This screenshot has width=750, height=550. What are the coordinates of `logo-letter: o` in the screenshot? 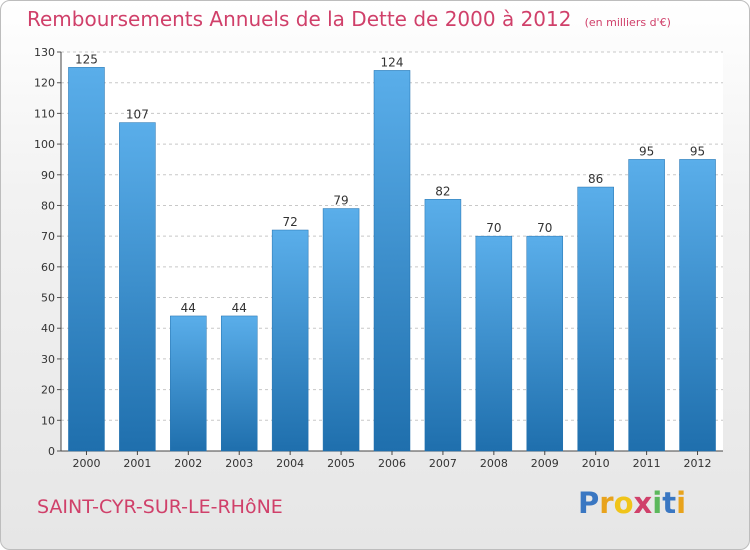 It's located at (623, 503).